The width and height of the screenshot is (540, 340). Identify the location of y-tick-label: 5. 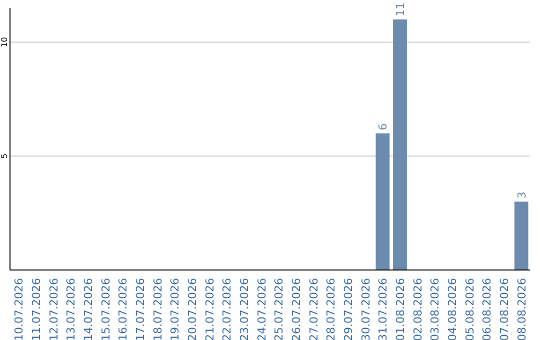
(4, 156).